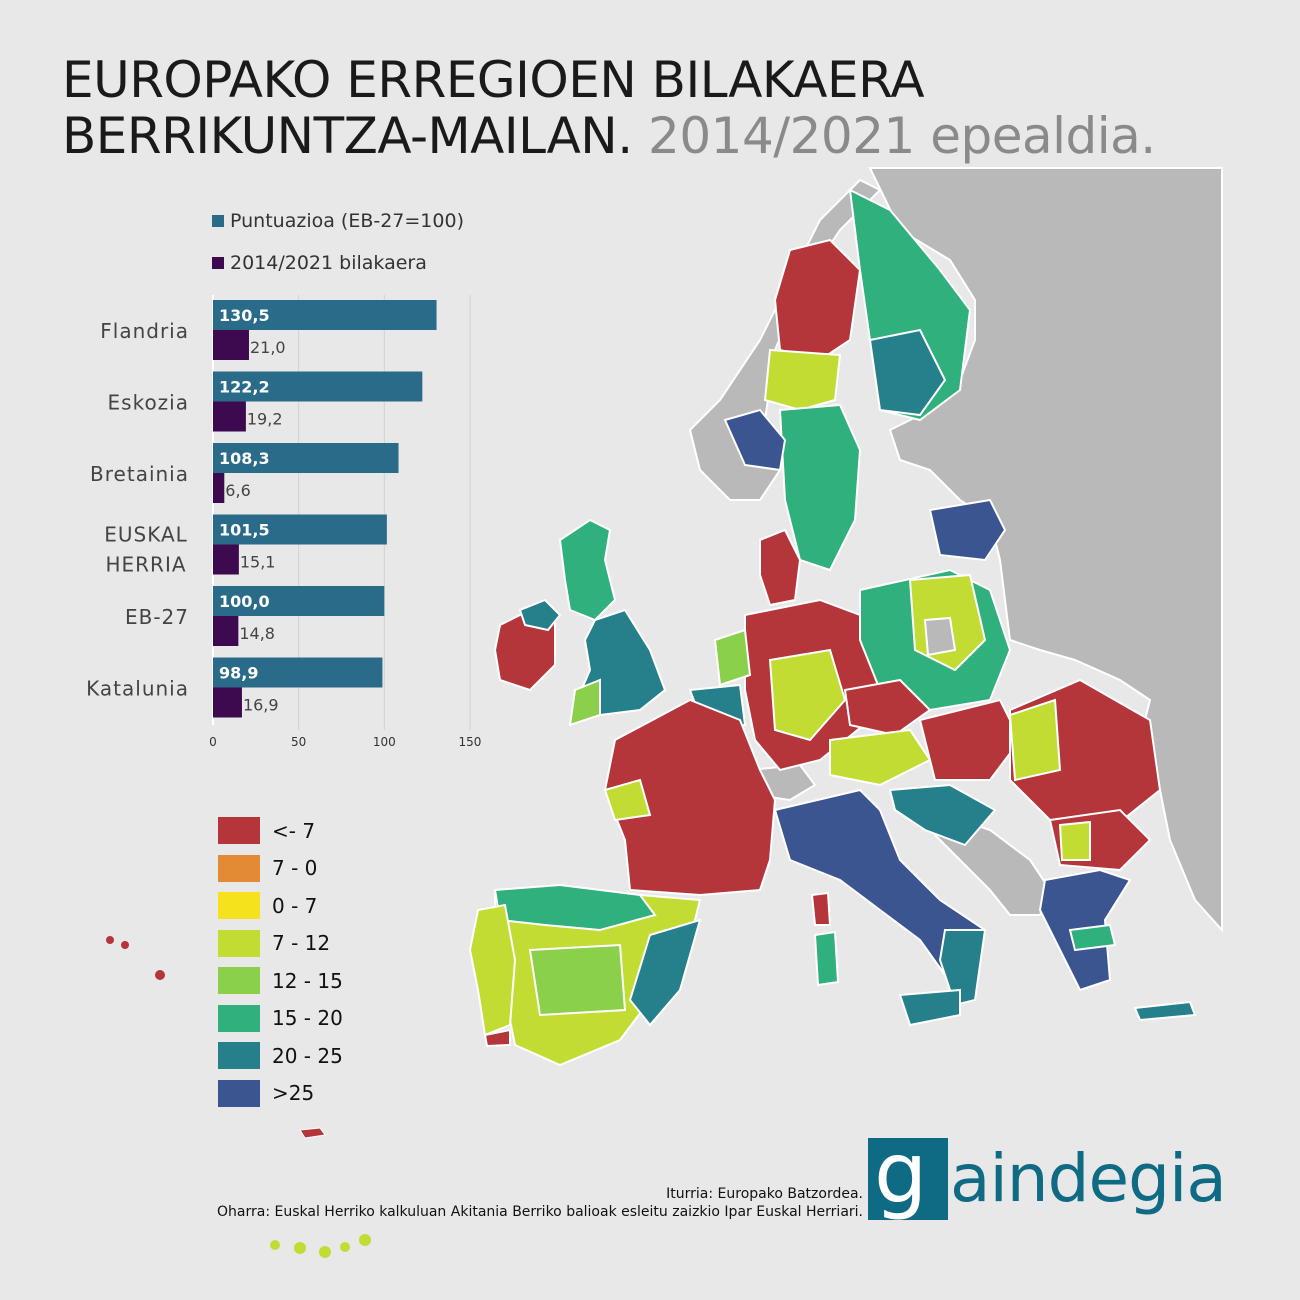  Describe the element at coordinates (492, 970) in the screenshot. I see `map-portugal` at that location.